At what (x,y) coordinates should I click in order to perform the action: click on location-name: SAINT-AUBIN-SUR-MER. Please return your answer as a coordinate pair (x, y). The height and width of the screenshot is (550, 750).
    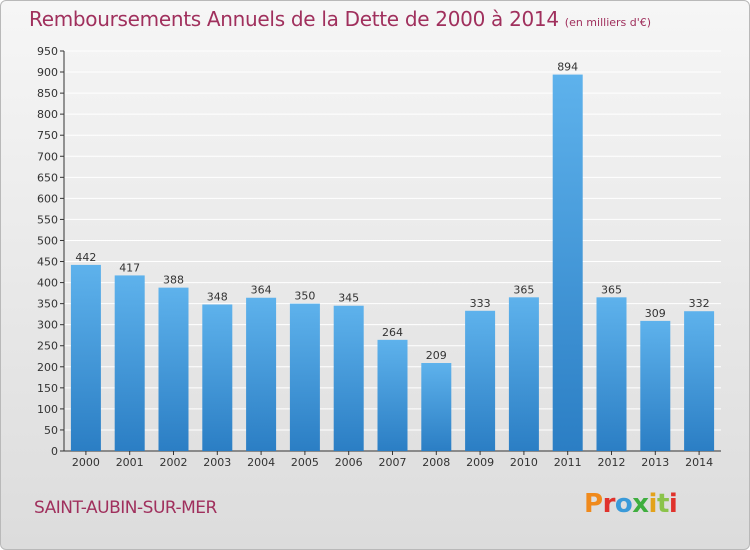
    Looking at the image, I should click on (125, 508).